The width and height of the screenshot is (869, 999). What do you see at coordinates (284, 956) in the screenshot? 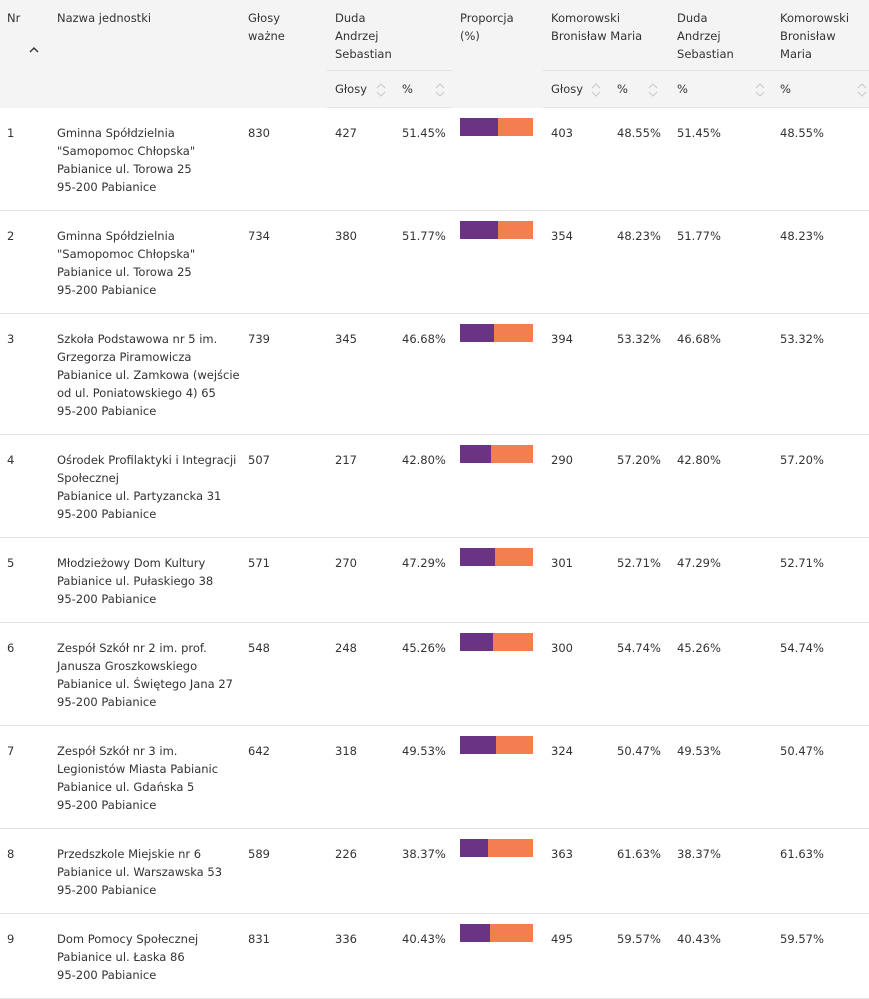
I see `cell-valid-votes: 831` at bounding box center [284, 956].